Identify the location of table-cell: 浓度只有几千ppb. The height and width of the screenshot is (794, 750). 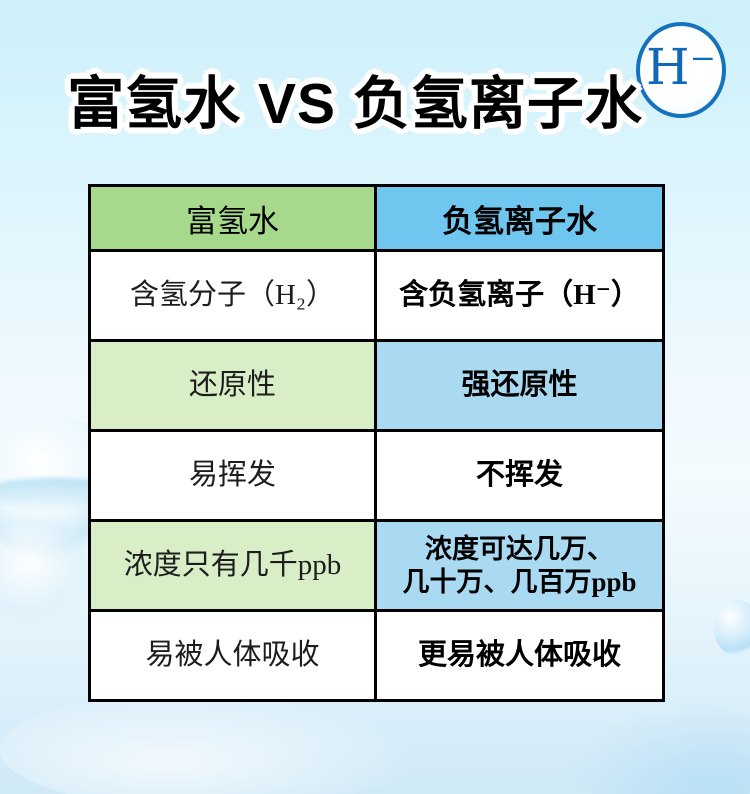
(234, 565).